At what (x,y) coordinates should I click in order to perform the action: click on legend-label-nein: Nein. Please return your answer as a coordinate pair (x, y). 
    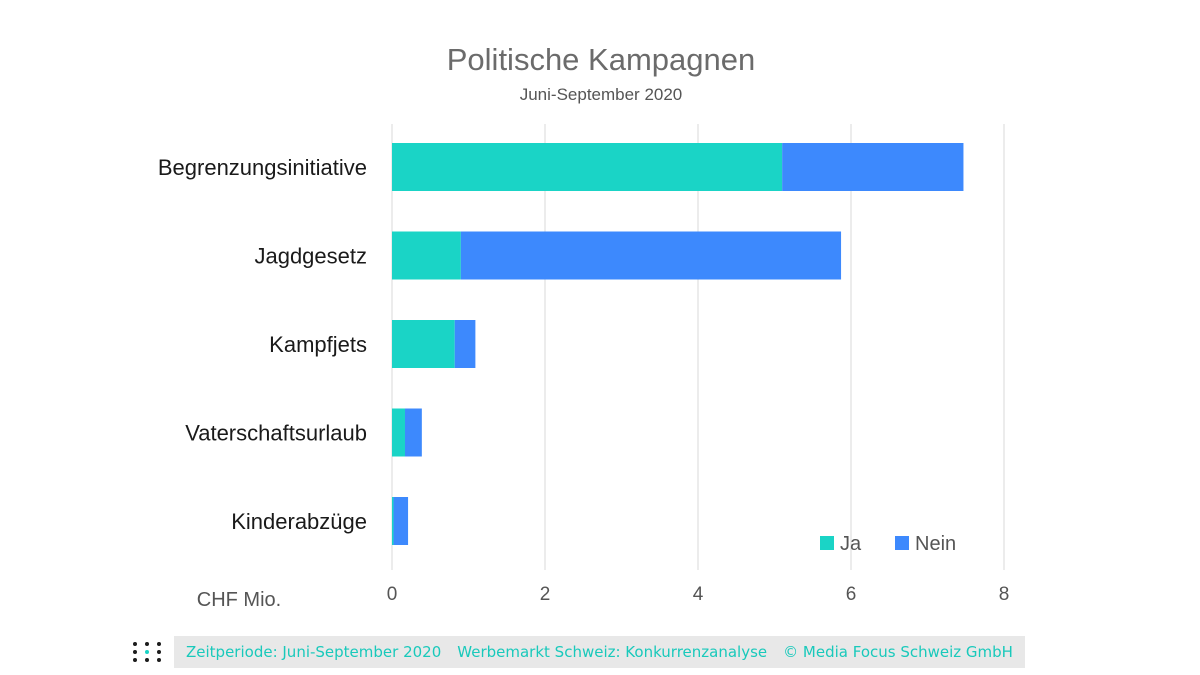
    Looking at the image, I should click on (935, 544).